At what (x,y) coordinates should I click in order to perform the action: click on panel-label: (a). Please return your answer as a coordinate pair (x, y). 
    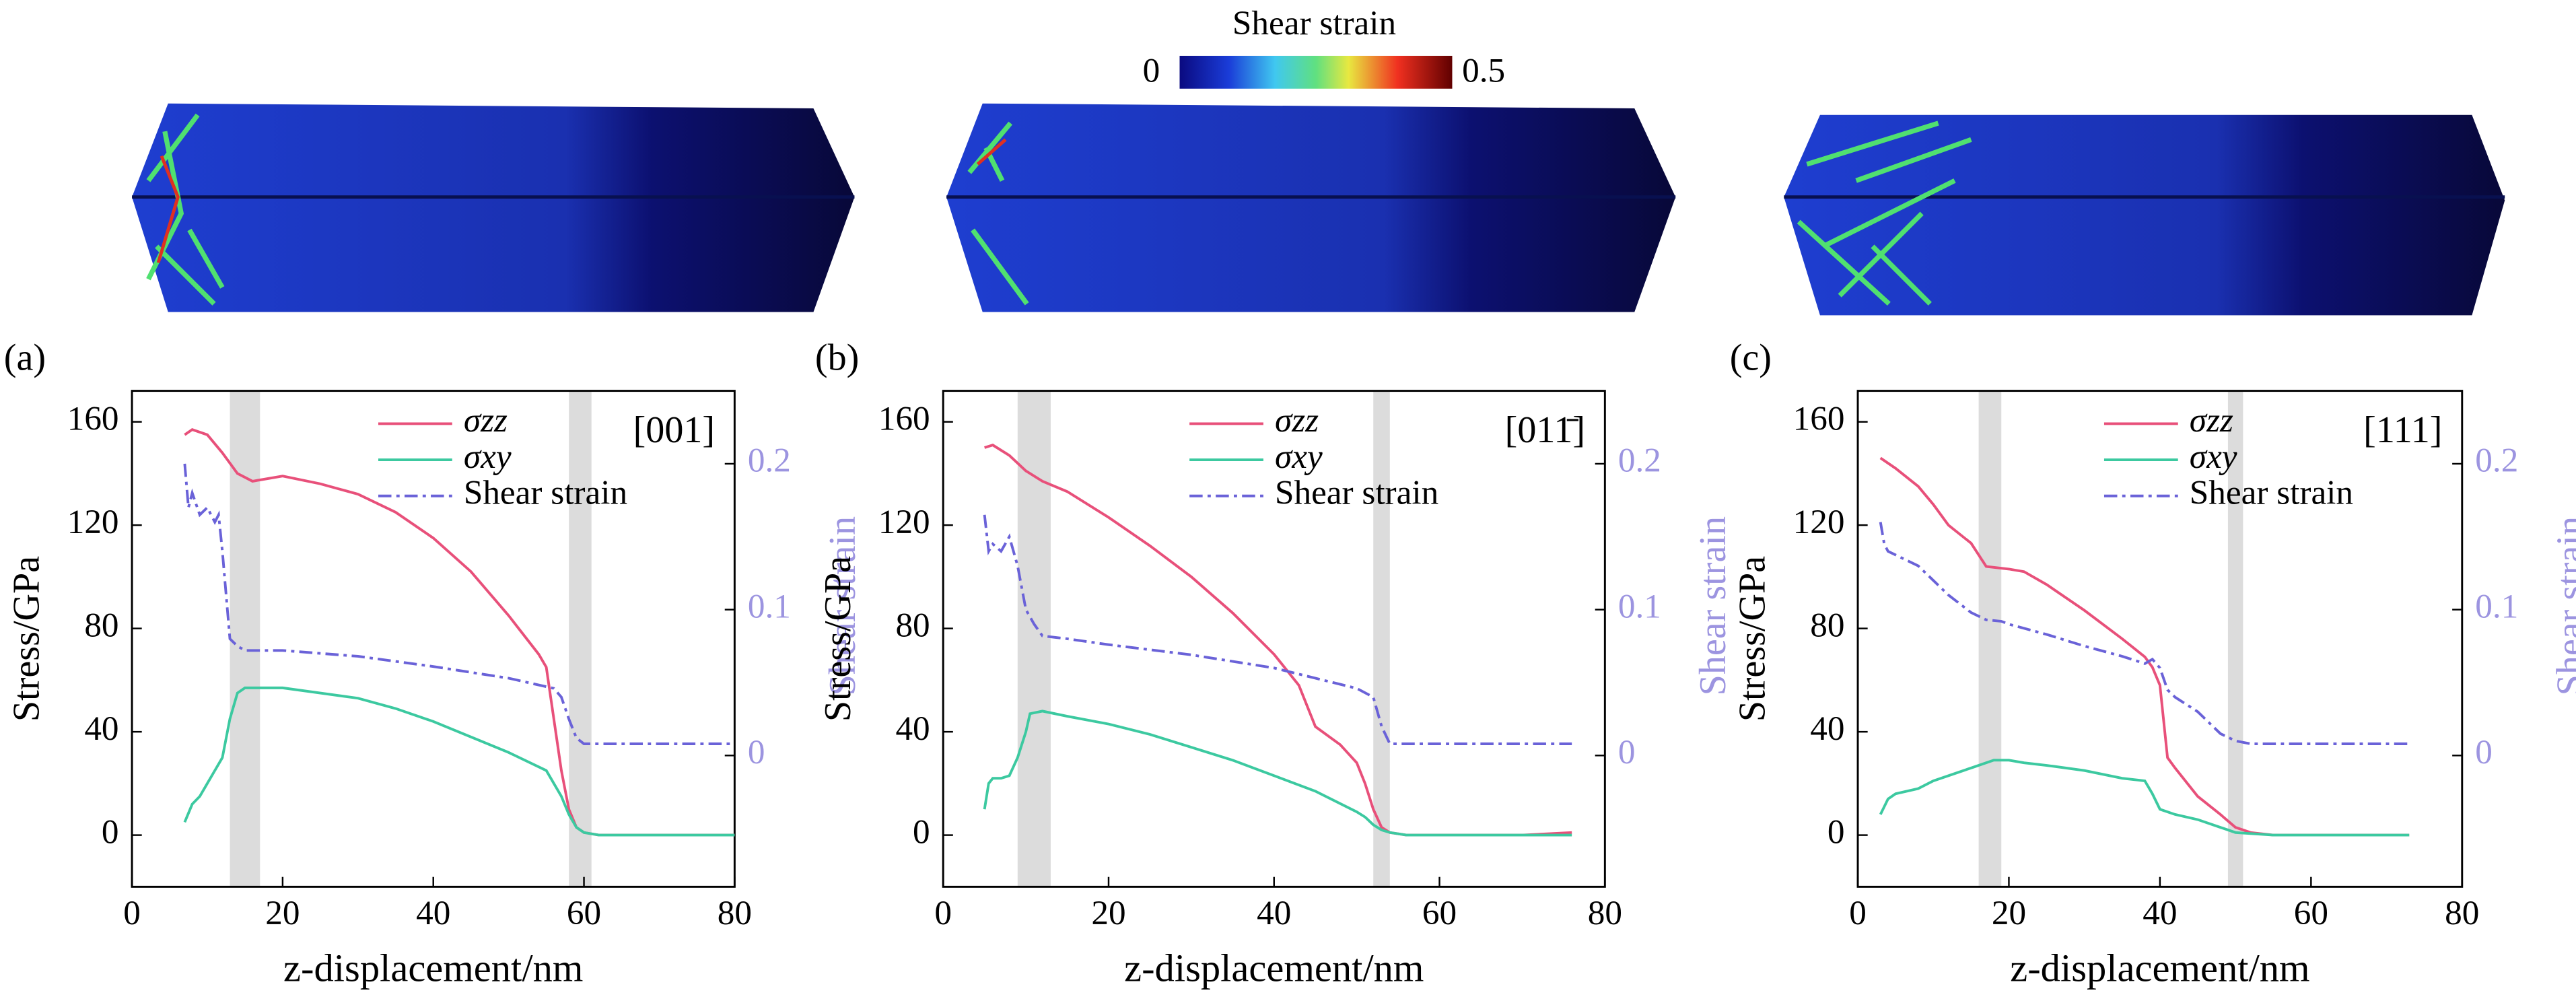
    Looking at the image, I should click on (25, 358).